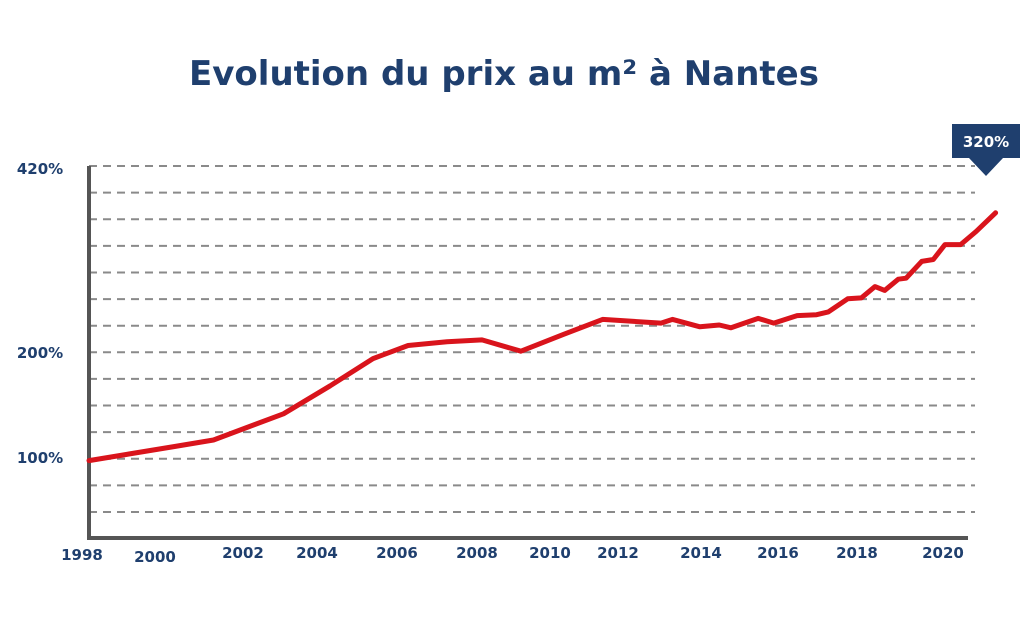 The height and width of the screenshot is (626, 1024). What do you see at coordinates (82, 555) in the screenshot?
I see `x-tick-label: 1998` at bounding box center [82, 555].